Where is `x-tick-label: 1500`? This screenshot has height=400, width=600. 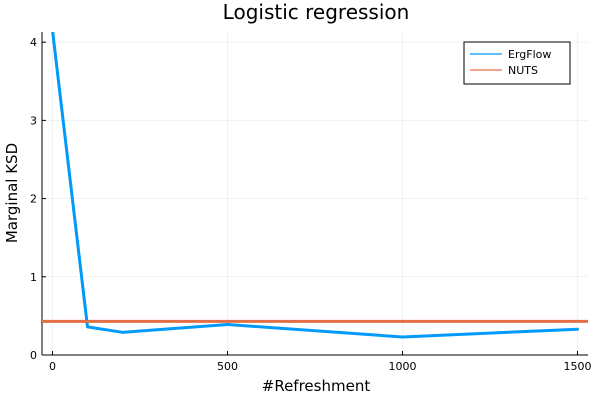 x-tick-label: 1500 is located at coordinates (578, 366).